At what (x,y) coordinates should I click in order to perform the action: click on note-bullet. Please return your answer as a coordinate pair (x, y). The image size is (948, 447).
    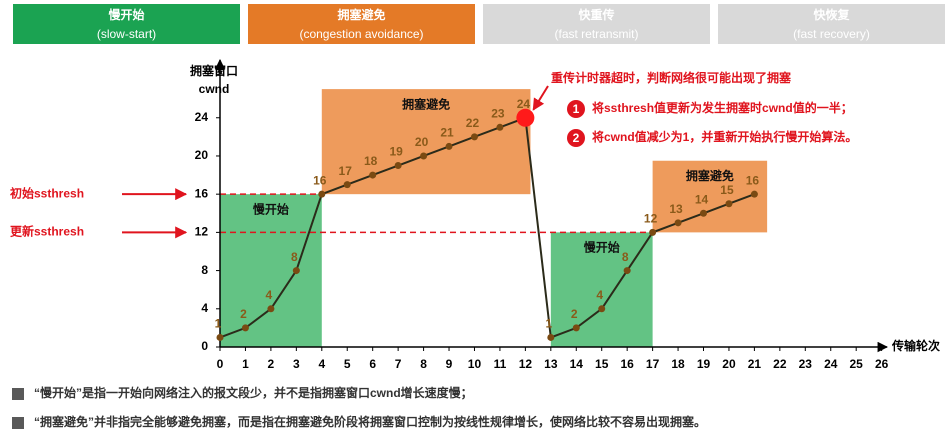
    Looking at the image, I should click on (18, 423).